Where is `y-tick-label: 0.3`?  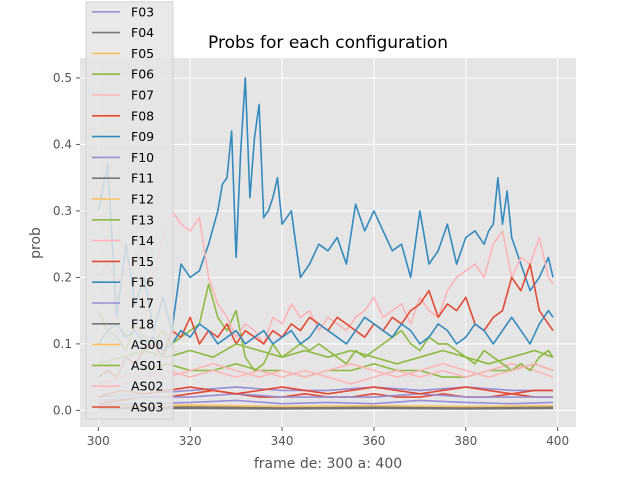 y-tick-label: 0.3 is located at coordinates (62, 211).